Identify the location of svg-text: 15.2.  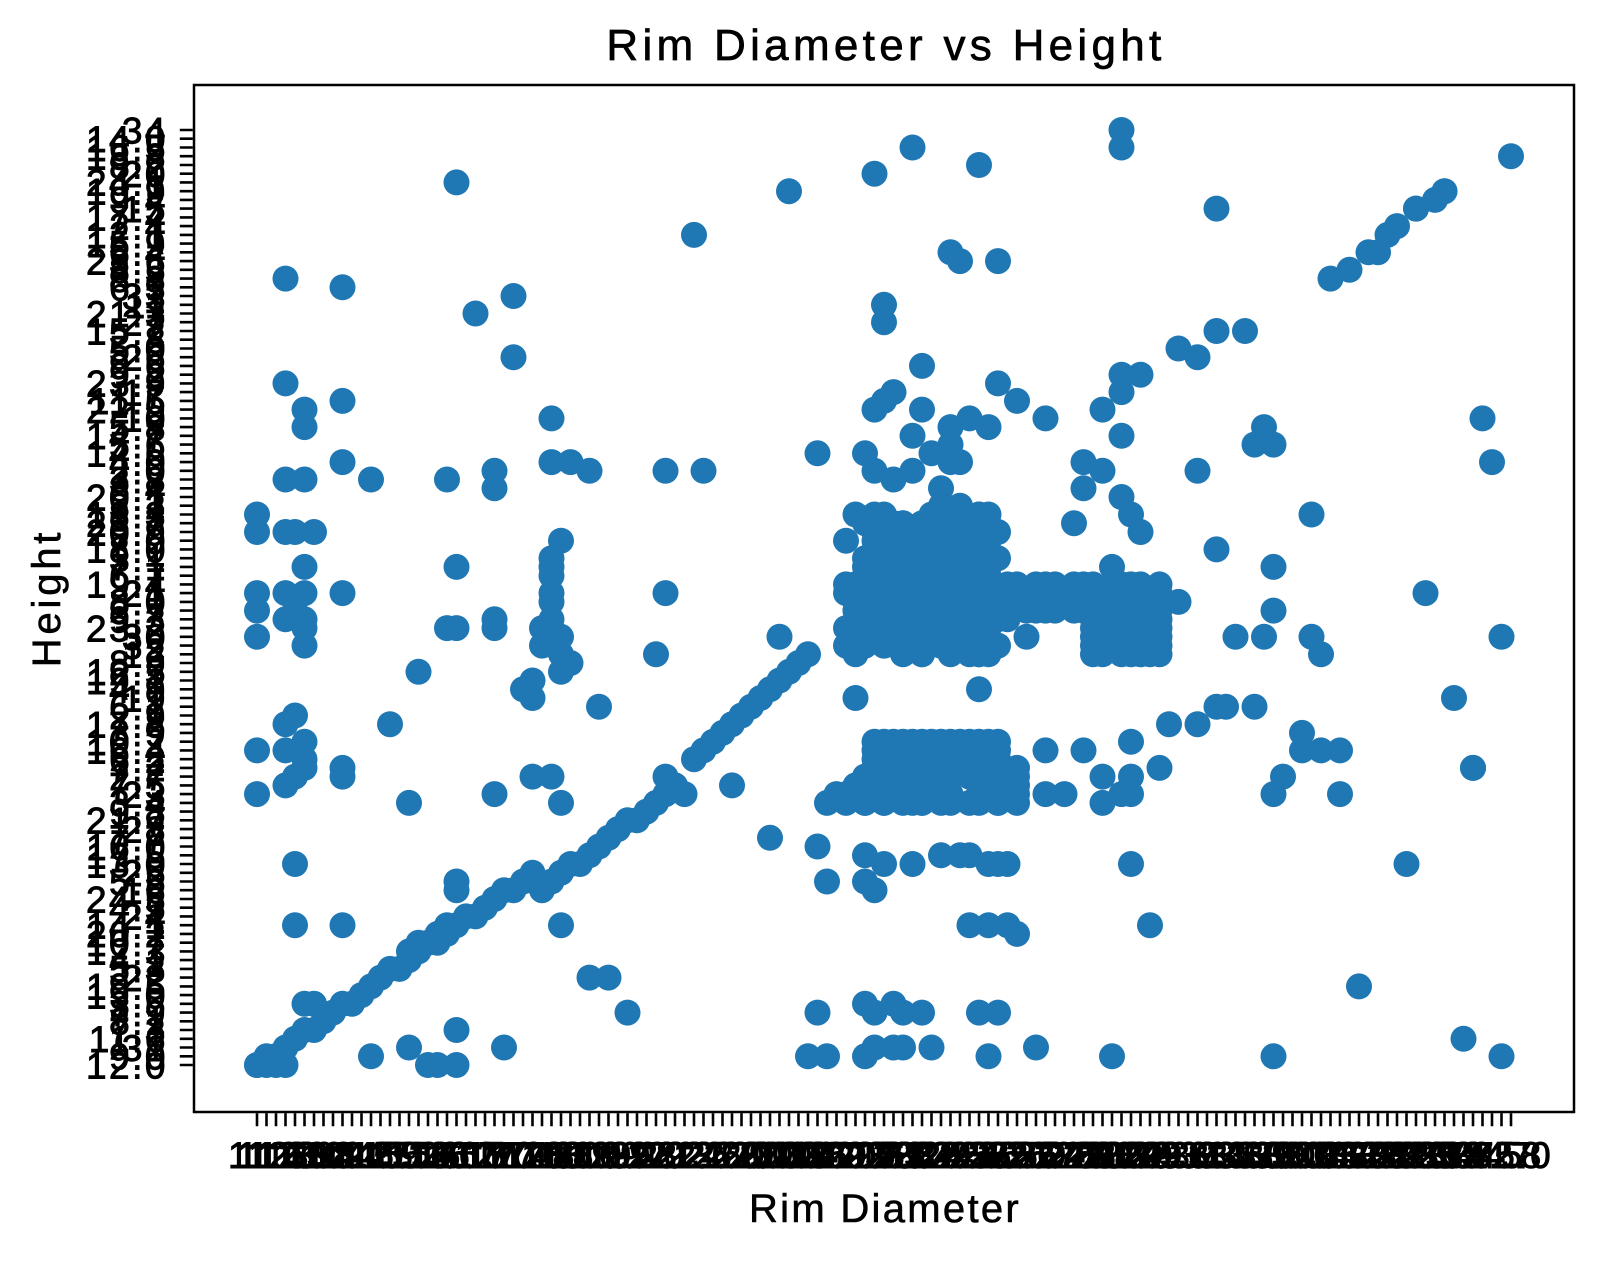
(127, 331).